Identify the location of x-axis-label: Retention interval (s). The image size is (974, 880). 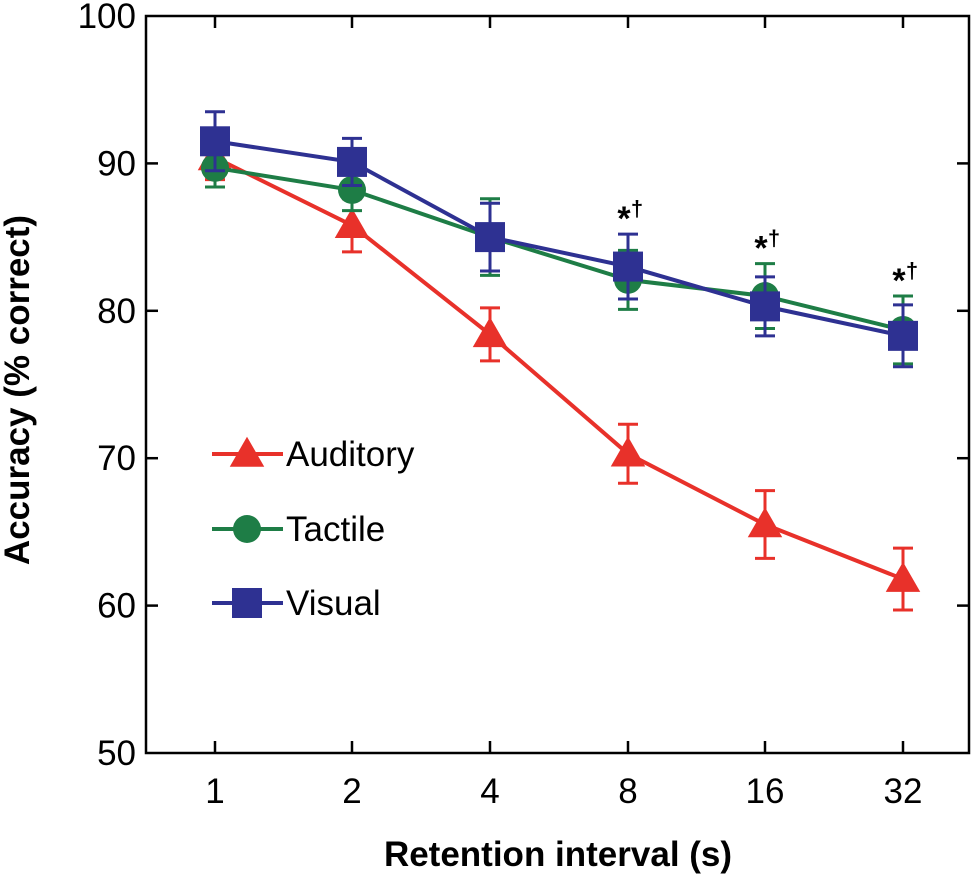
(558, 854).